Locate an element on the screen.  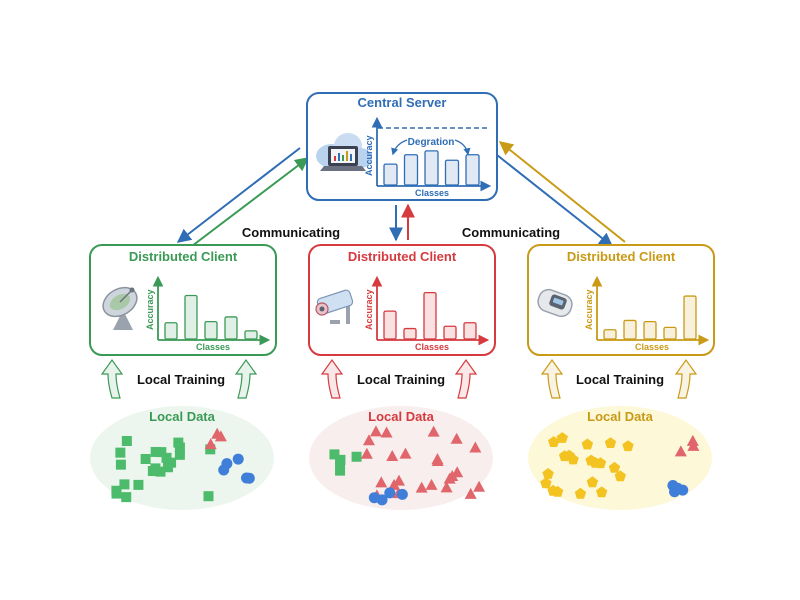
local-training-label-3: Local Training is located at coordinates (620, 379).